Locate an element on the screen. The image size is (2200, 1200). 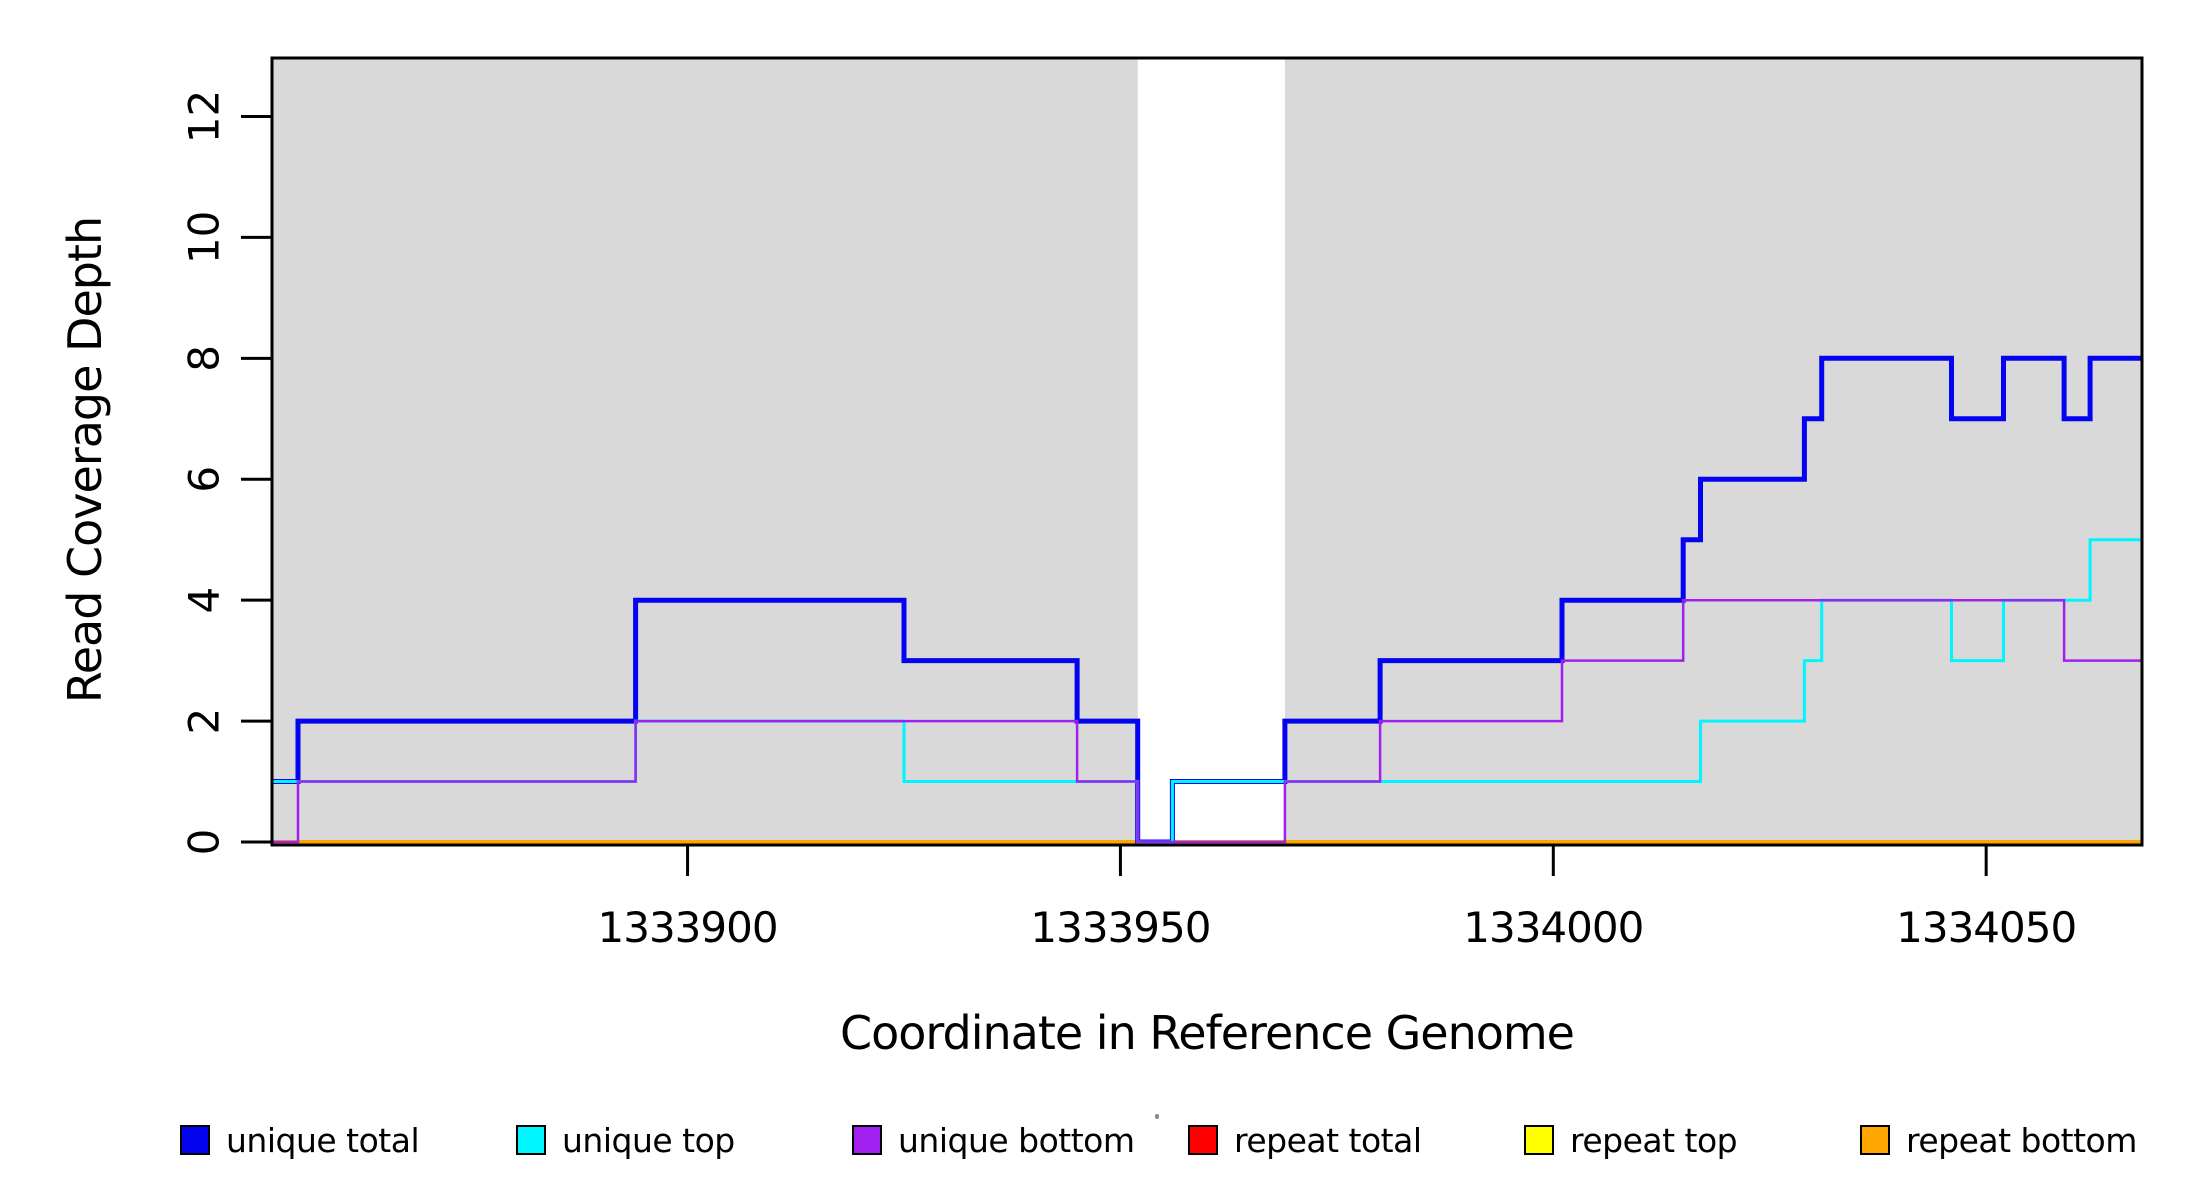
legend-item-repeat-top: repeat top is located at coordinates (1631, 1140).